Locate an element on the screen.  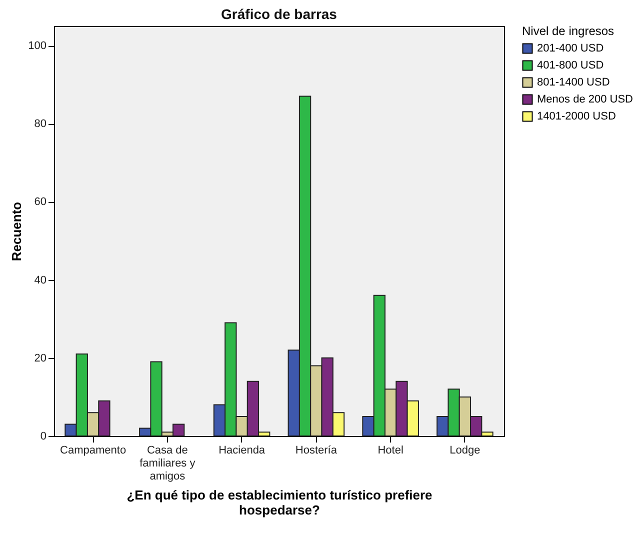
y-tick-label: 40 is located at coordinates (40, 280).